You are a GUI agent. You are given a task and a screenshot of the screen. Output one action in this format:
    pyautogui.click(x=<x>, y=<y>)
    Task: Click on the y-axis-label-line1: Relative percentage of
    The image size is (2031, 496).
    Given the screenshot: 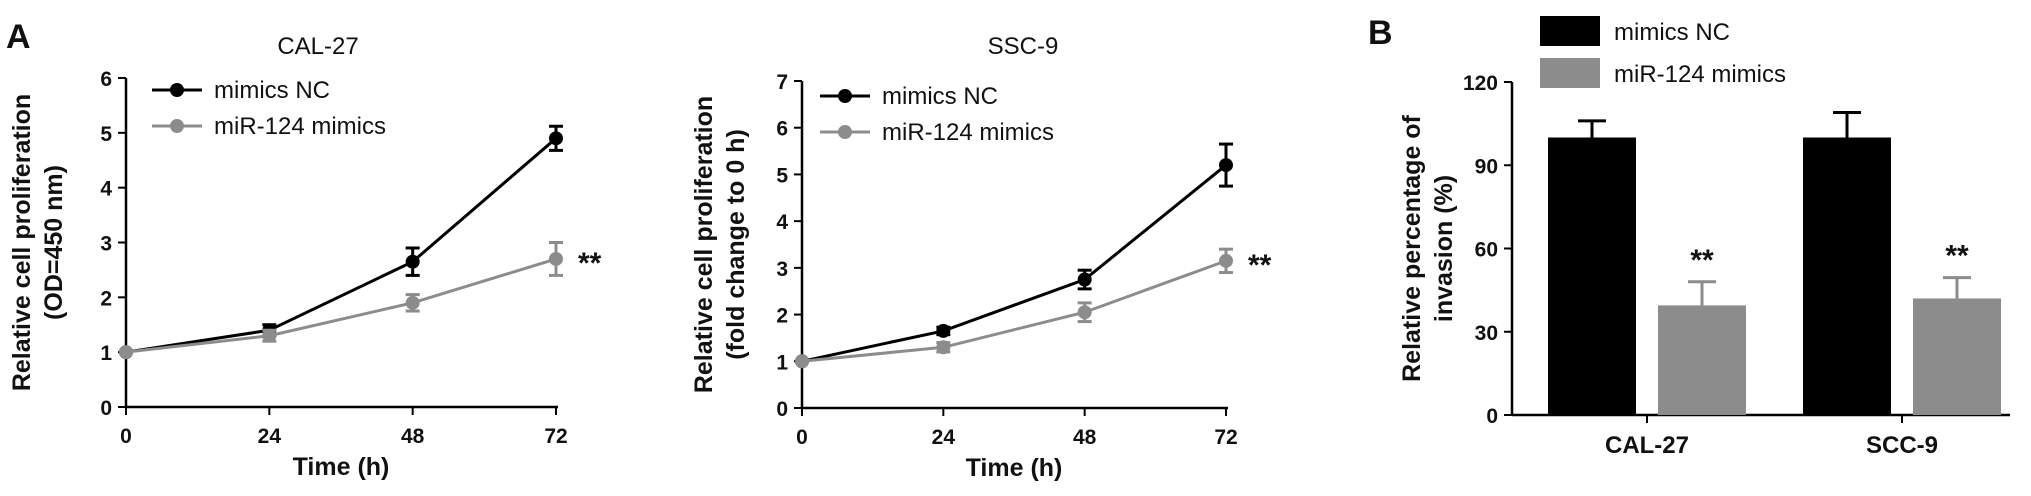 What is the action you would take?
    pyautogui.click(x=1412, y=247)
    